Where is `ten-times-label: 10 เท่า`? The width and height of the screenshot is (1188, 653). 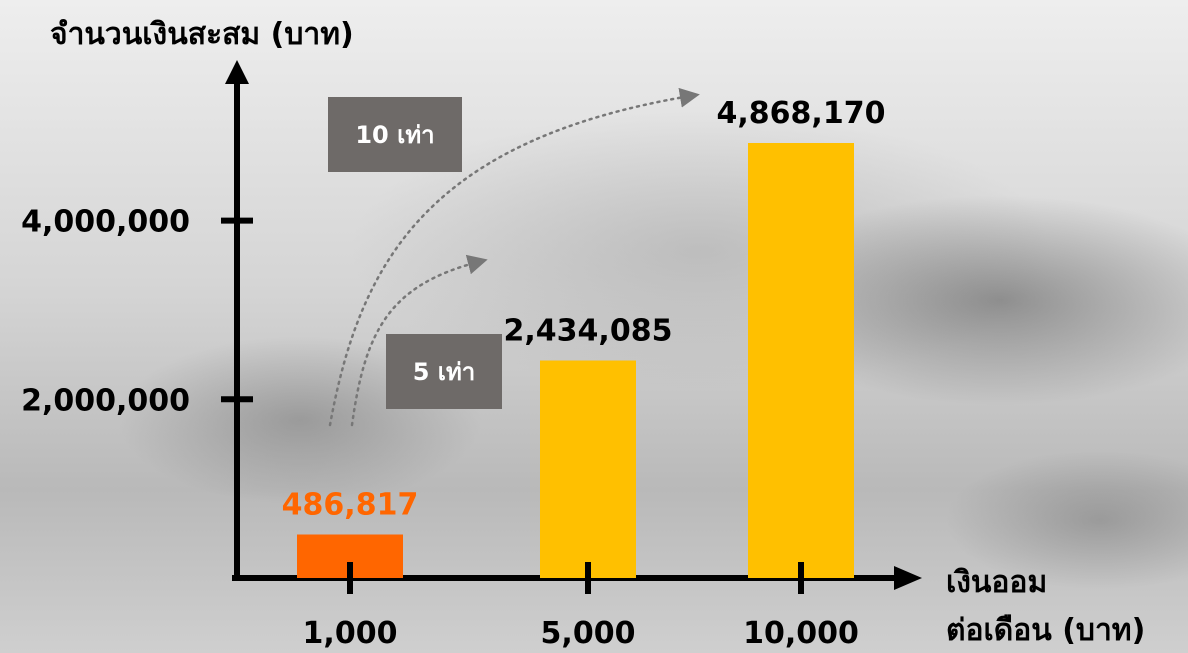
ten-times-label: 10 เท่า is located at coordinates (394, 135).